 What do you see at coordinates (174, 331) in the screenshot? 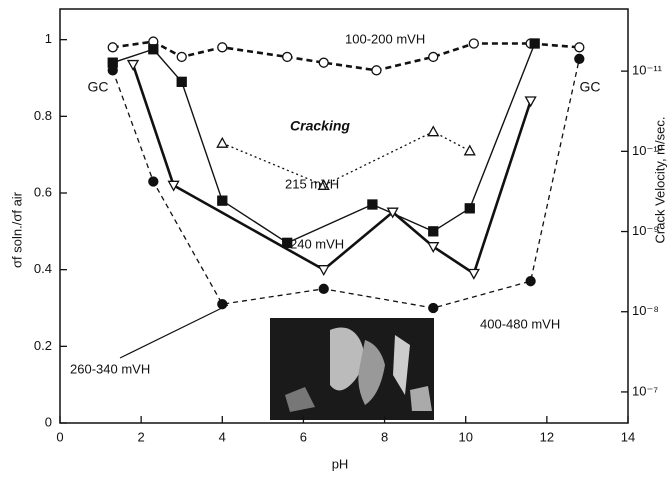
I see `label-pointer` at bounding box center [174, 331].